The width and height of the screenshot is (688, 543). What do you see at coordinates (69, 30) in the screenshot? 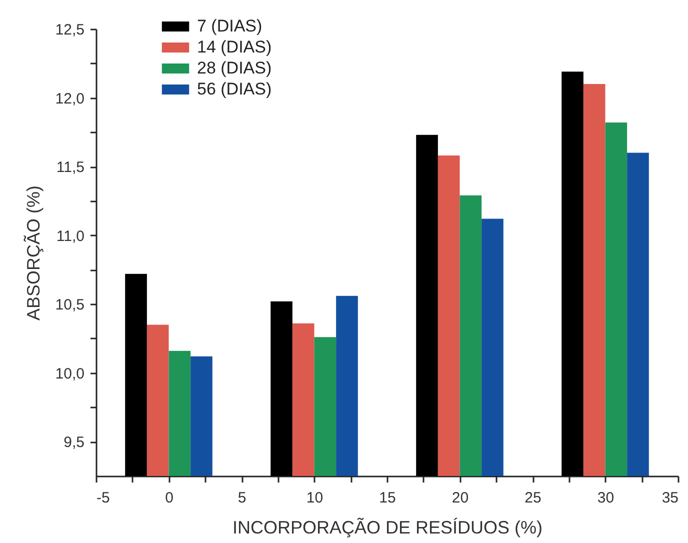
I see `y-tick-label: 12,5` at bounding box center [69, 30].